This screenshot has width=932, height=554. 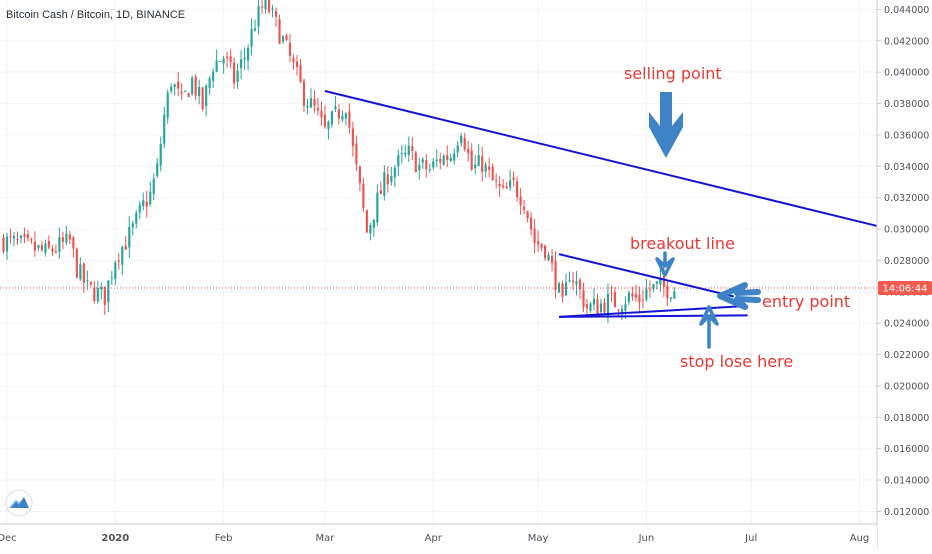 What do you see at coordinates (736, 361) in the screenshot?
I see `stop-lose-label: stop lose here` at bounding box center [736, 361].